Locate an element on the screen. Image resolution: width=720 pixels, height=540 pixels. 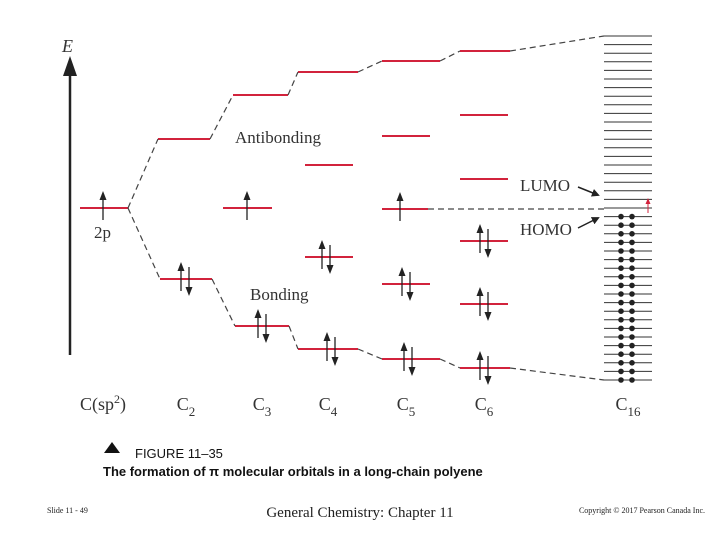
column-label: C2 is located at coordinates (186, 406).